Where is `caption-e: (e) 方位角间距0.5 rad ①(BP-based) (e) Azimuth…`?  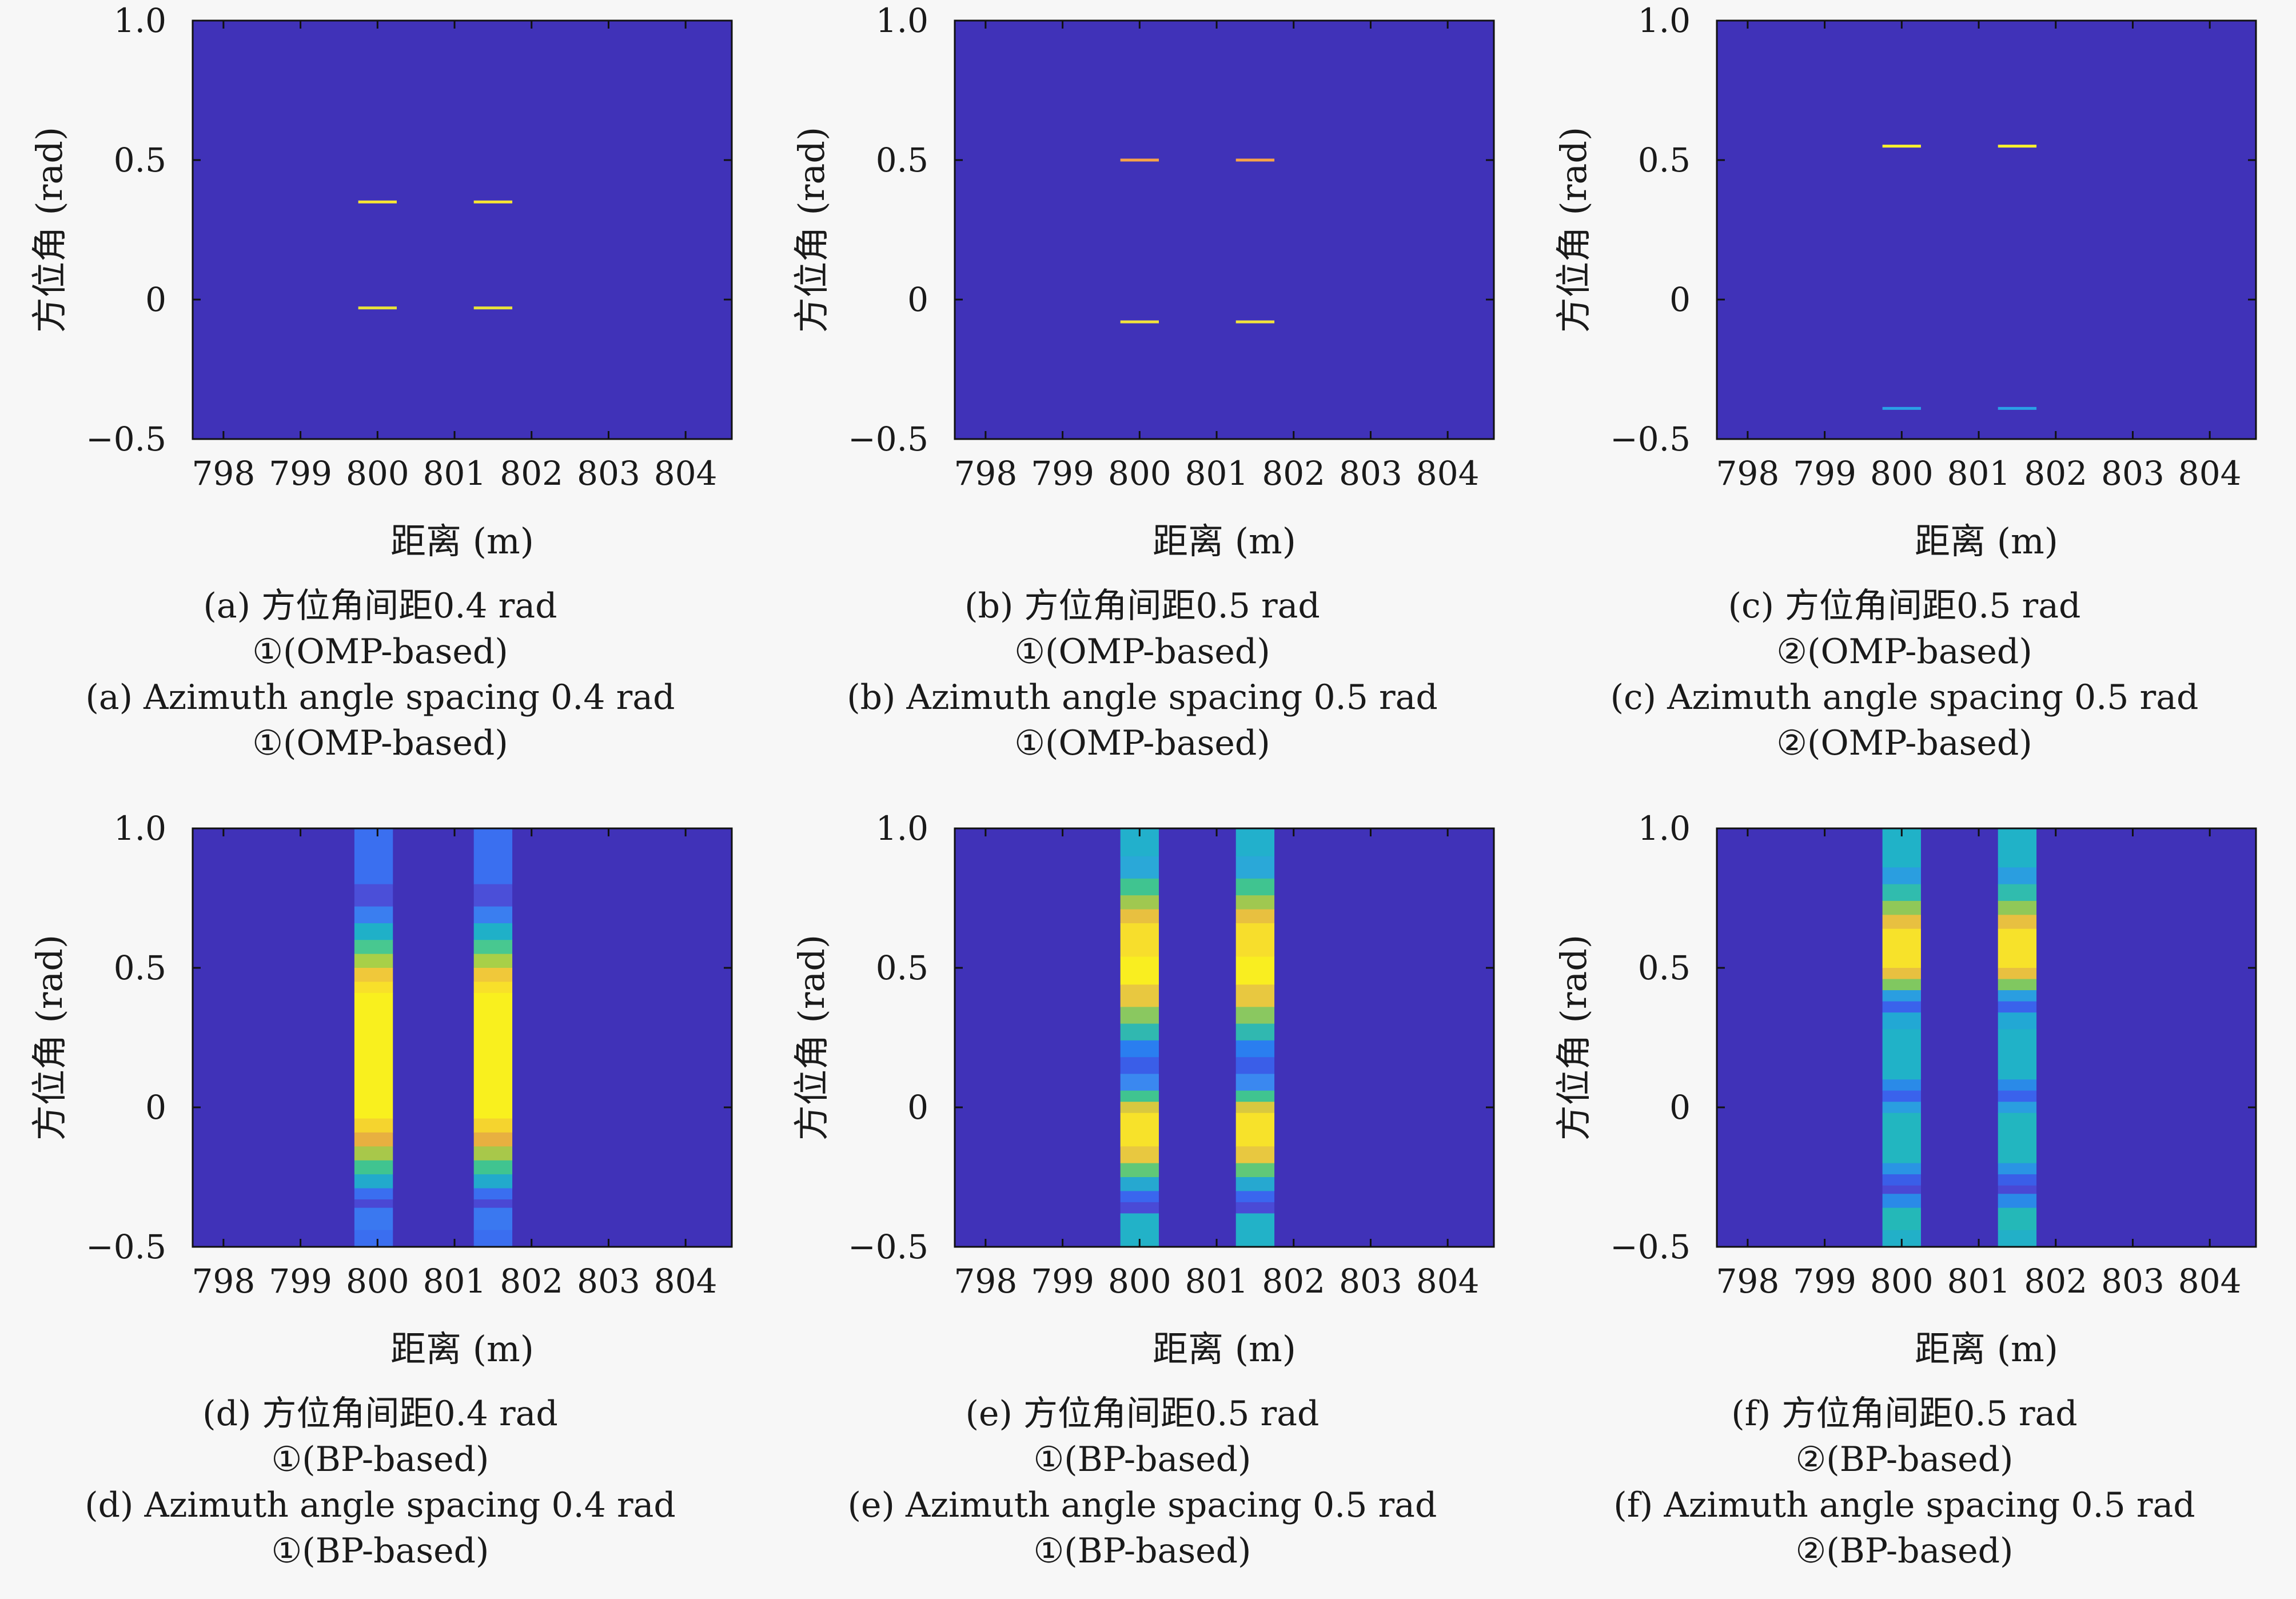 caption-e: (e) 方位角间距0.5 rad ①(BP-based) (e) Azimuth… is located at coordinates (1142, 1482).